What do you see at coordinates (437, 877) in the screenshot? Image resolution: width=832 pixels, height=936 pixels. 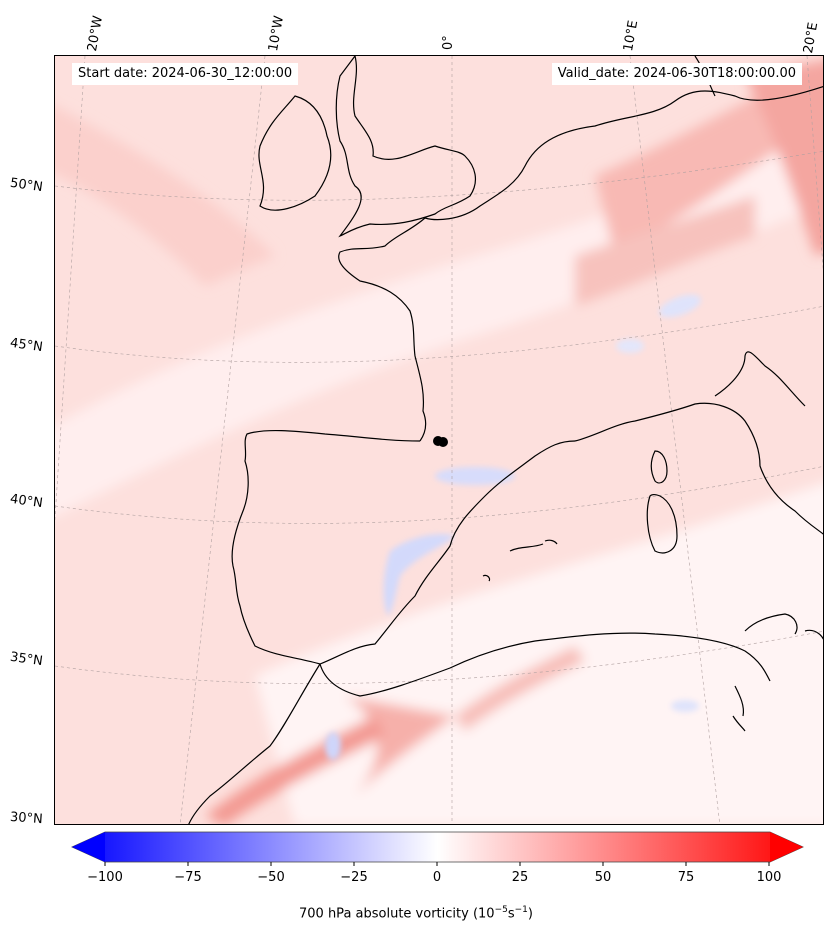 I see `colorbar-tick-label: 0` at bounding box center [437, 877].